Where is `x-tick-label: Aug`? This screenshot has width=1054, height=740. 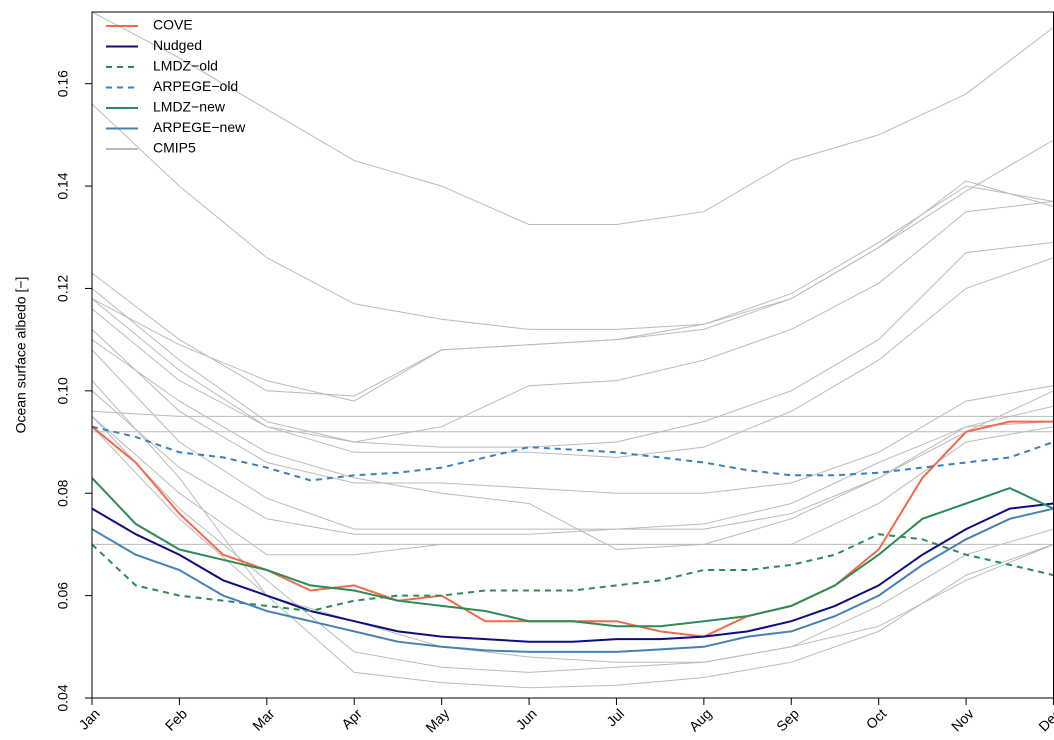 x-tick-label: Aug is located at coordinates (700, 719).